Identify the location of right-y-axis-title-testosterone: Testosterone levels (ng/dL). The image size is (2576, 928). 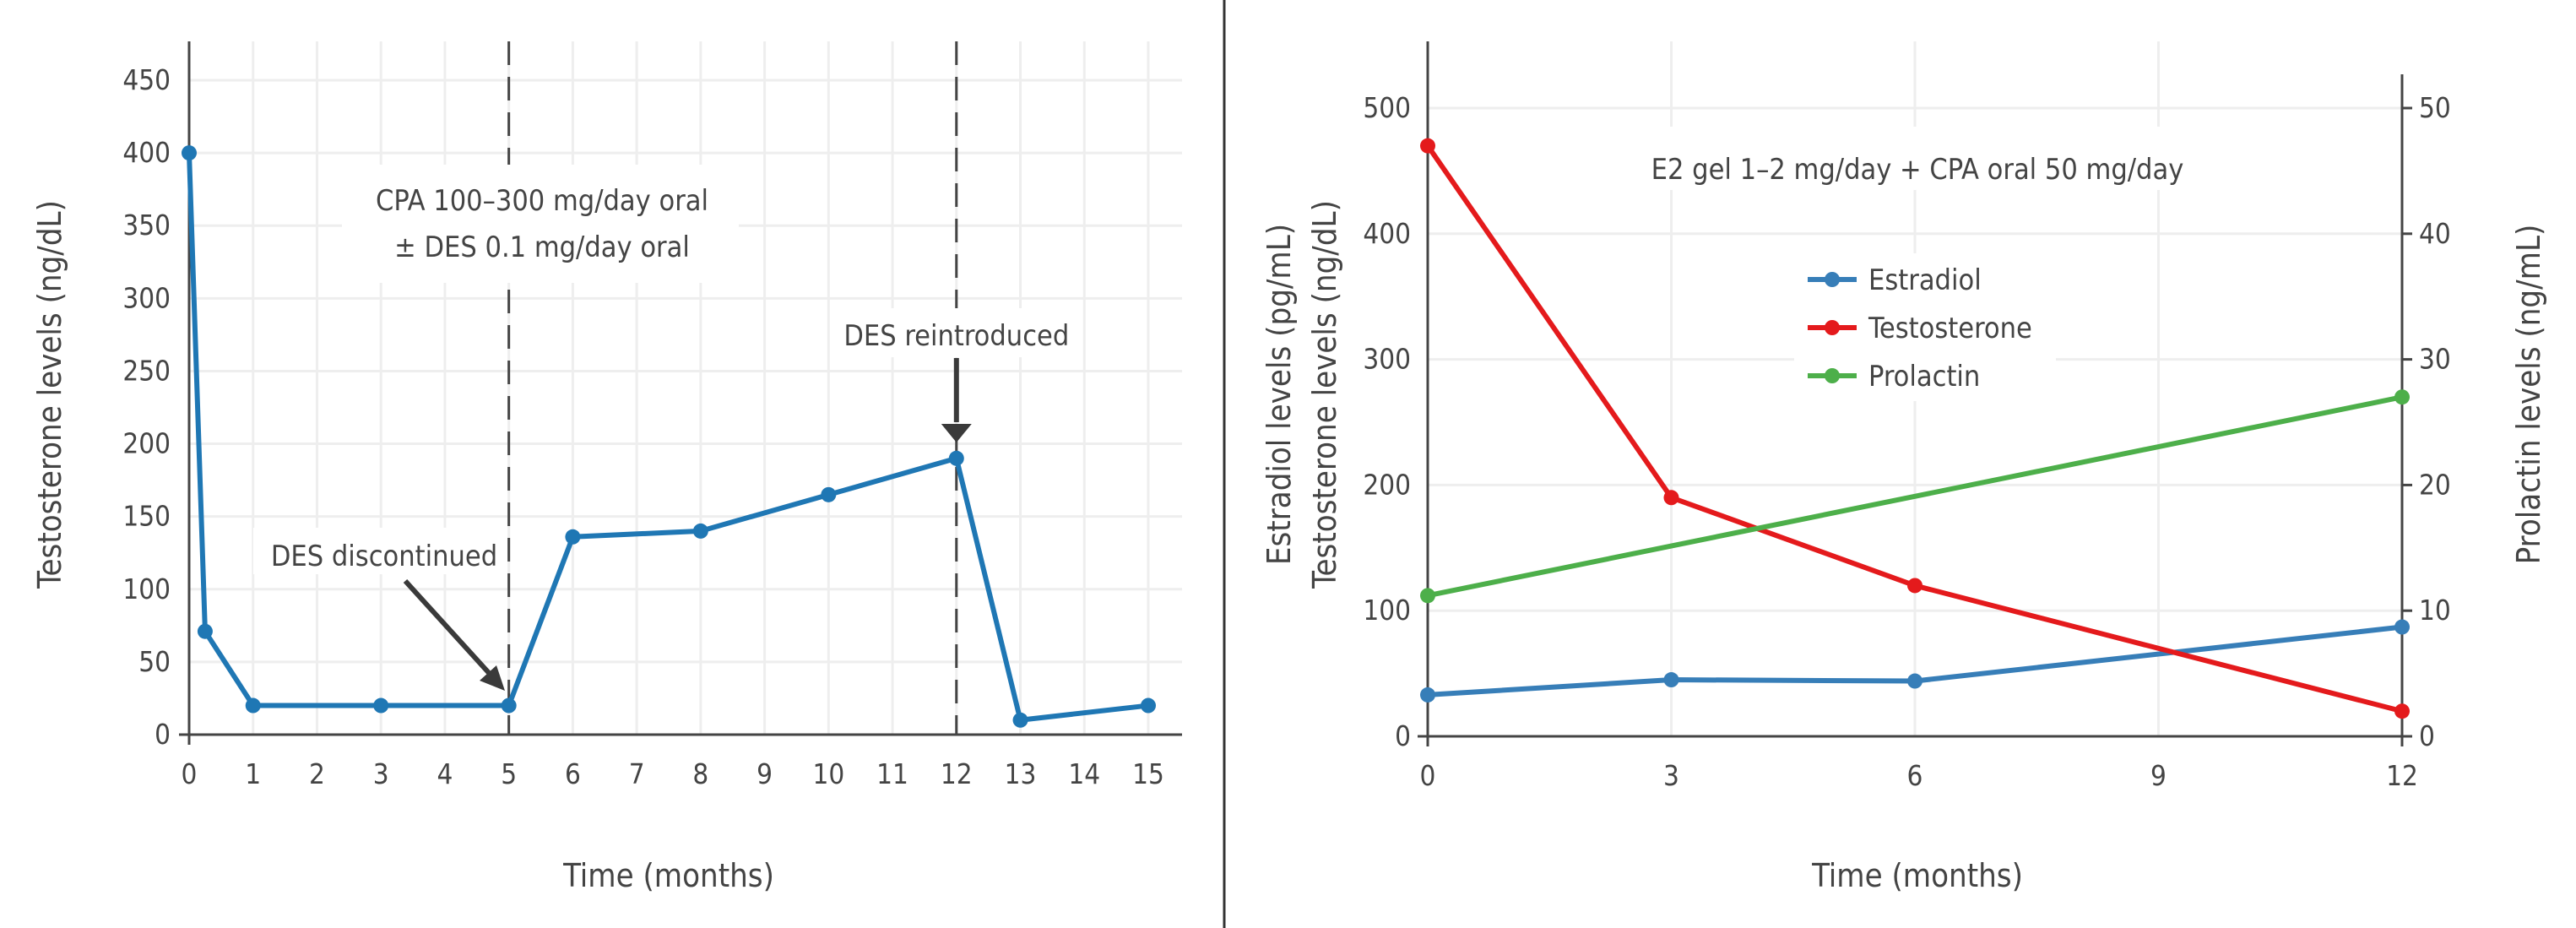
(1324, 394).